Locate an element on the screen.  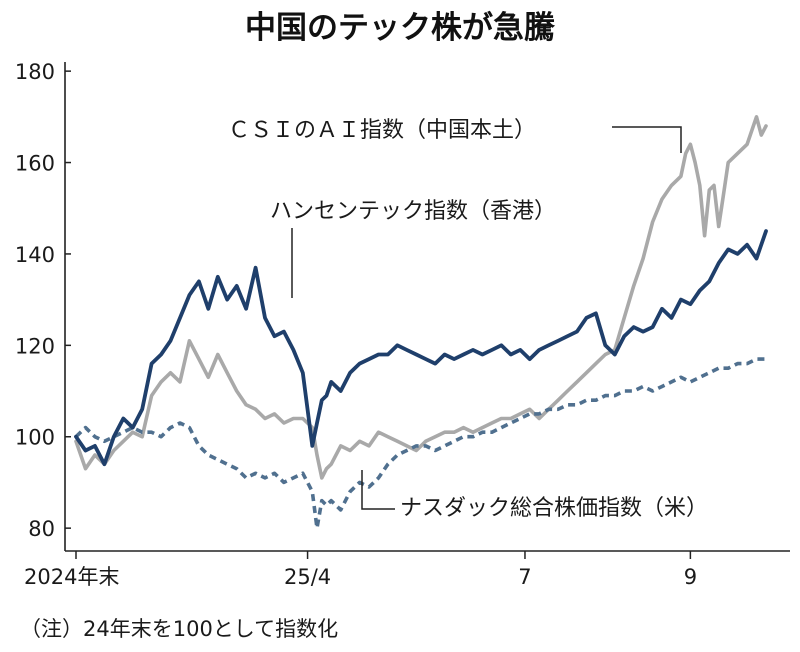
y-tick-label: 160 is located at coordinates (35, 164).